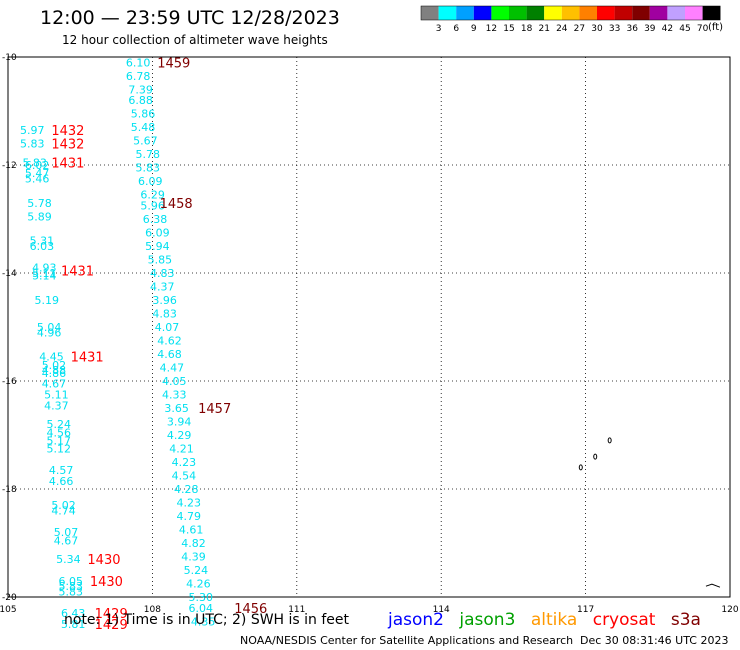 The width and height of the screenshot is (740, 650). I want to click on swh-value-label: 5.19, so click(46, 300).